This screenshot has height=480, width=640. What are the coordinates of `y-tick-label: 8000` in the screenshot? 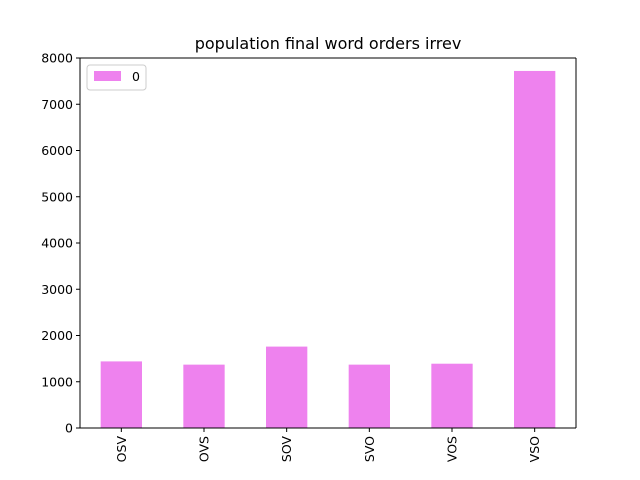 It's located at (57, 58).